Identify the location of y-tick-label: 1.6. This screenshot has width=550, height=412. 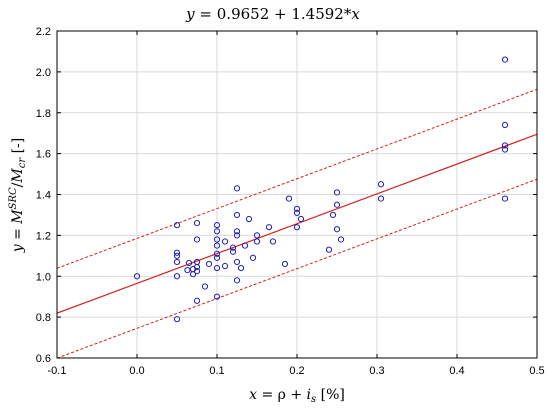
(43, 155).